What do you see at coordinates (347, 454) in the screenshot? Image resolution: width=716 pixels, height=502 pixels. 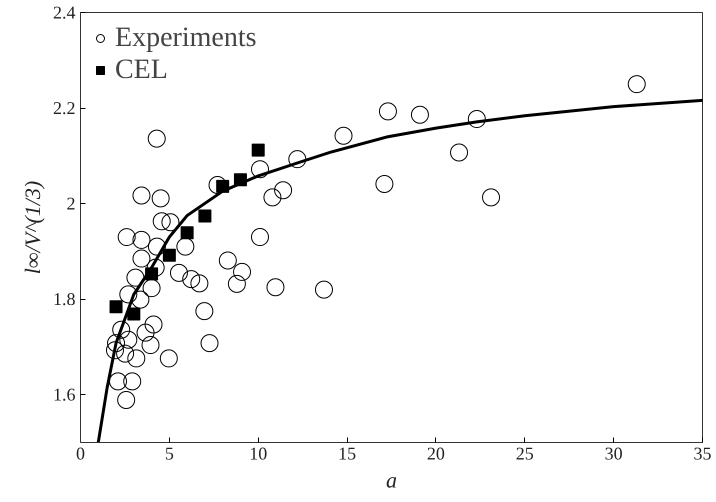 I see `x-tick-label: 15` at bounding box center [347, 454].